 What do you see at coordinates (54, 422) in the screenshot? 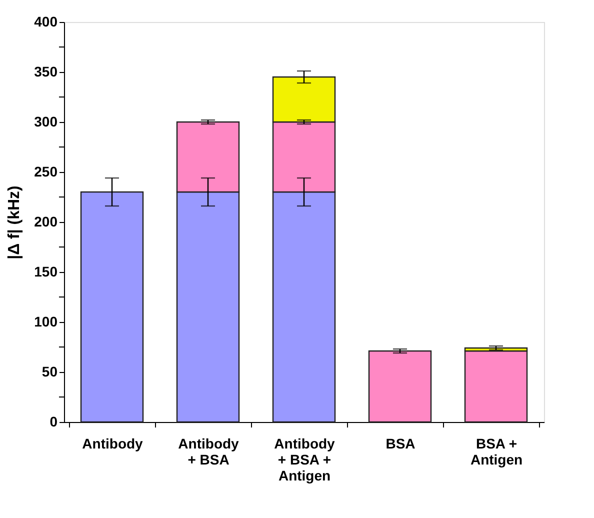
I see `y-tick-label: 0` at bounding box center [54, 422].